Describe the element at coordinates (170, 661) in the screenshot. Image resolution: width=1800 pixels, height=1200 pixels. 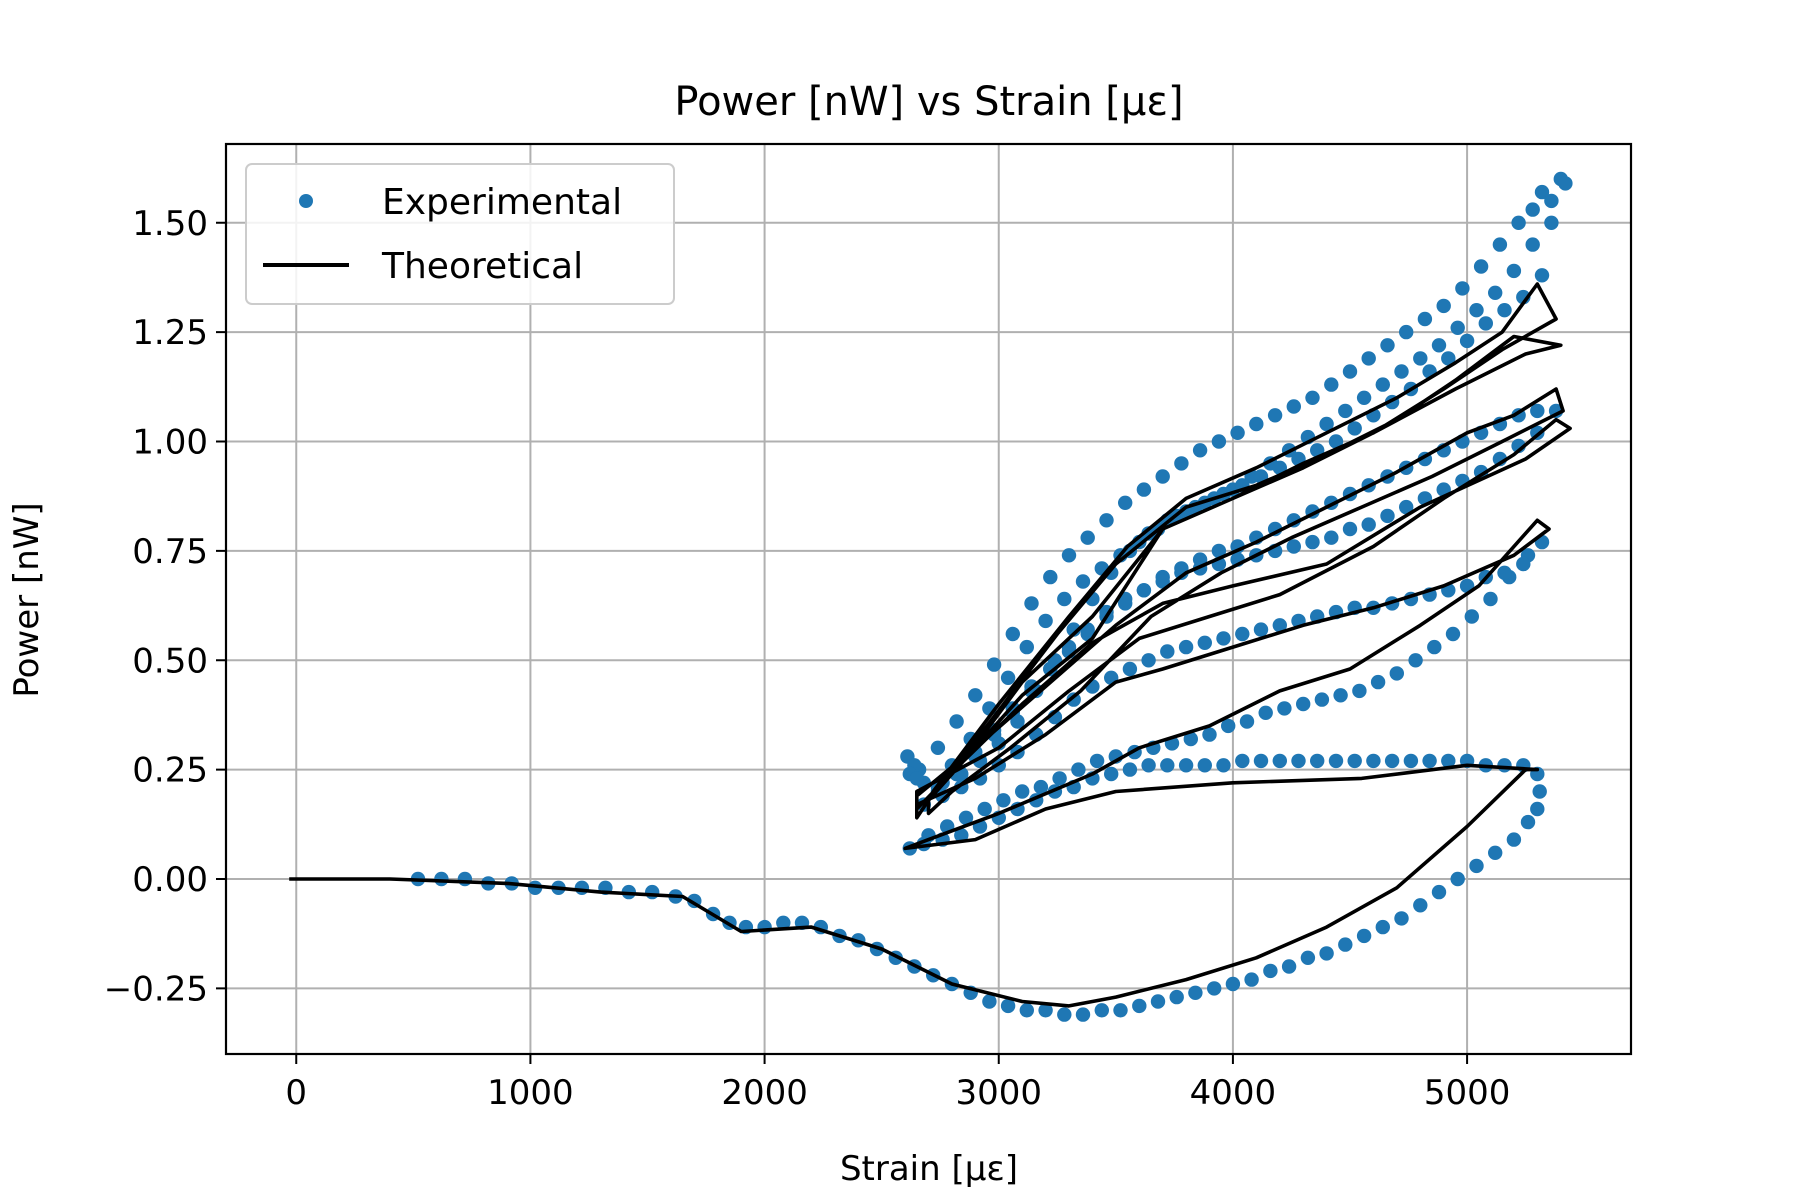
I see `y-tick-label: 0.50` at that location.